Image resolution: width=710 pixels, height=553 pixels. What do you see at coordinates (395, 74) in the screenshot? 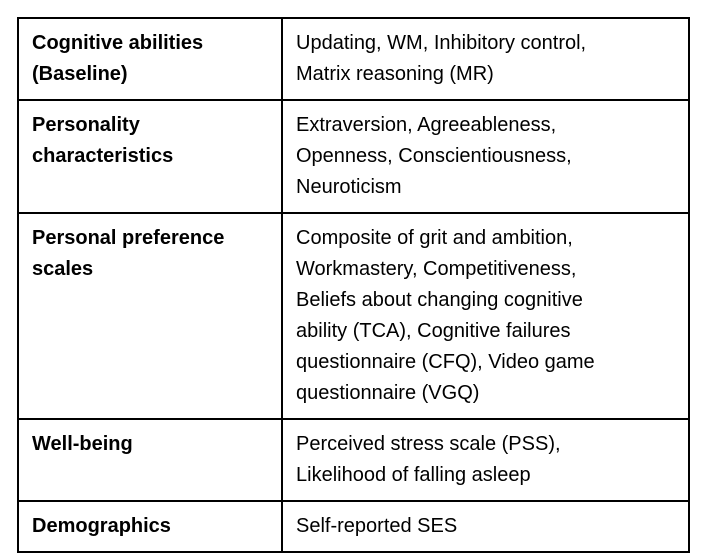
I see `measure-line: Matrix reasoning (MR)` at bounding box center [395, 74].